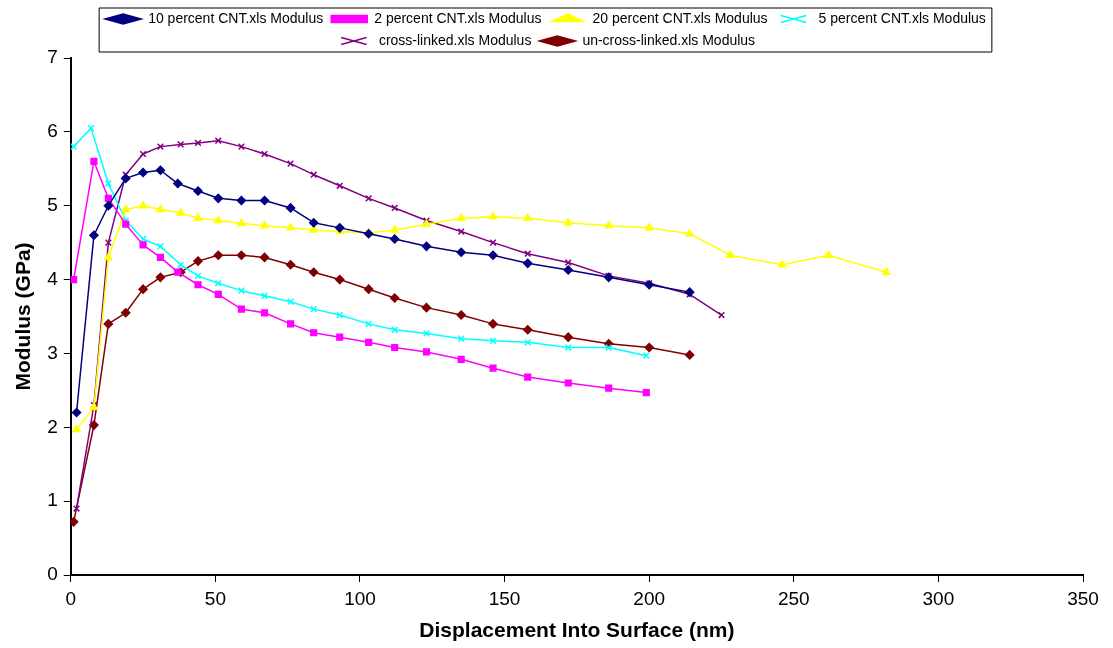 Image resolution: width=1113 pixels, height=648 pixels. Describe the element at coordinates (23, 316) in the screenshot. I see `y-axis-title: Modulus (GPa)` at that location.